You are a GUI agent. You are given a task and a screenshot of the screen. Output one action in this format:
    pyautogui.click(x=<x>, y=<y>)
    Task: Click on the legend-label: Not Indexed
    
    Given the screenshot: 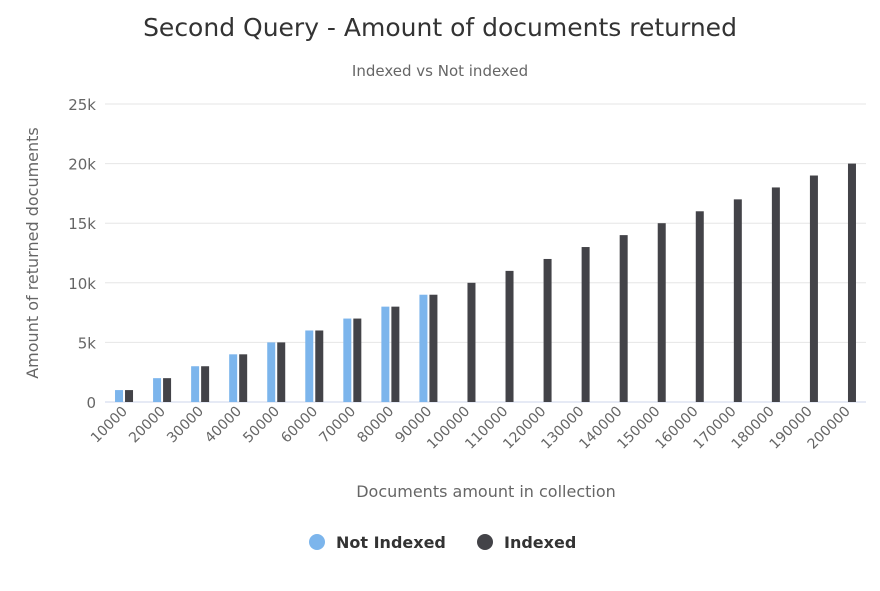 What is the action you would take?
    pyautogui.click(x=391, y=542)
    